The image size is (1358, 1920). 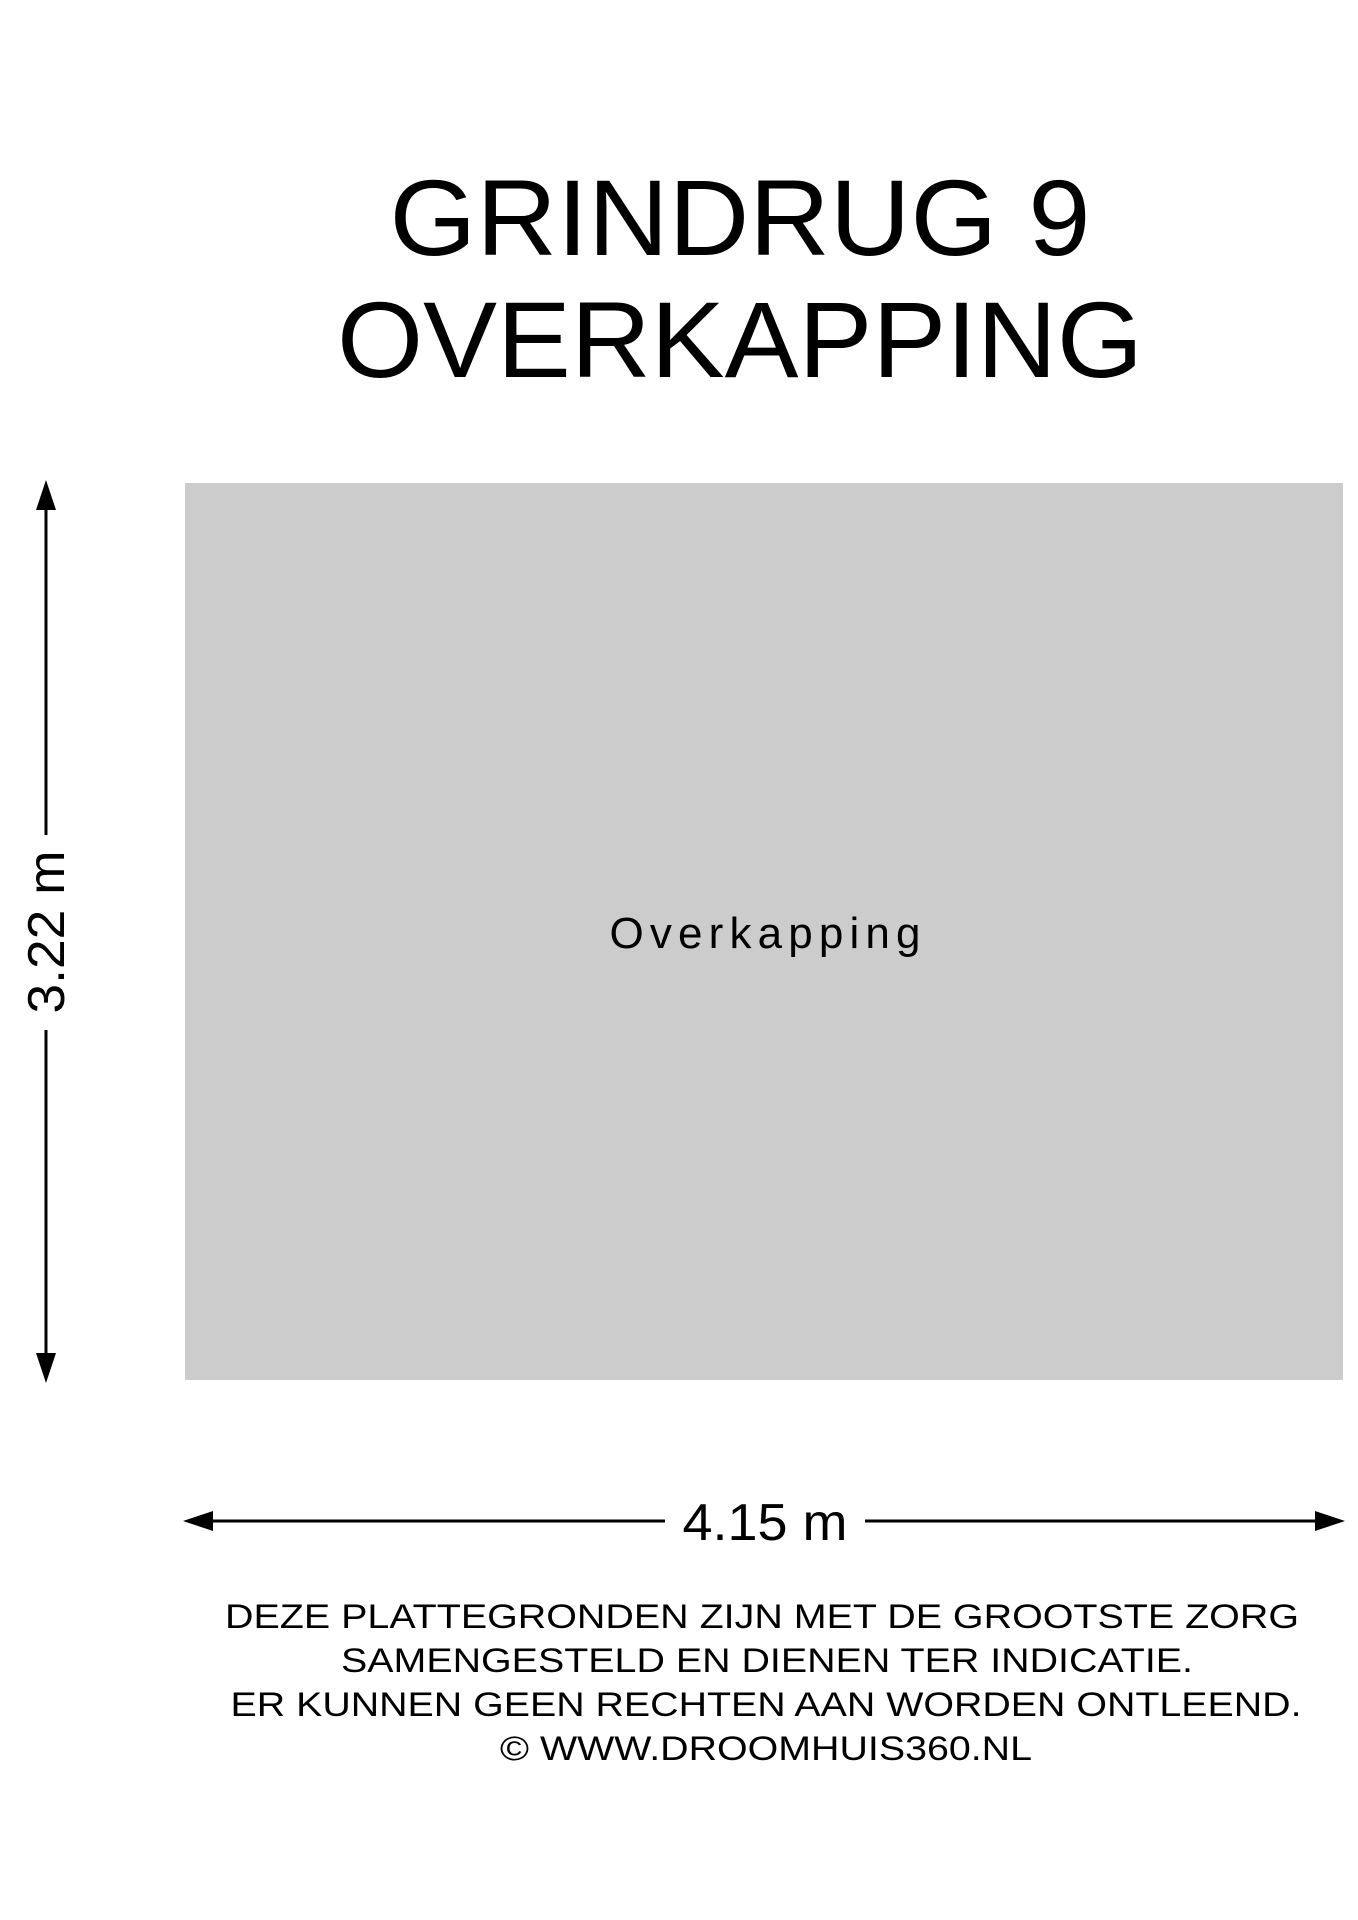 I want to click on width-dimension: 4.15 m, so click(x=764, y=1523).